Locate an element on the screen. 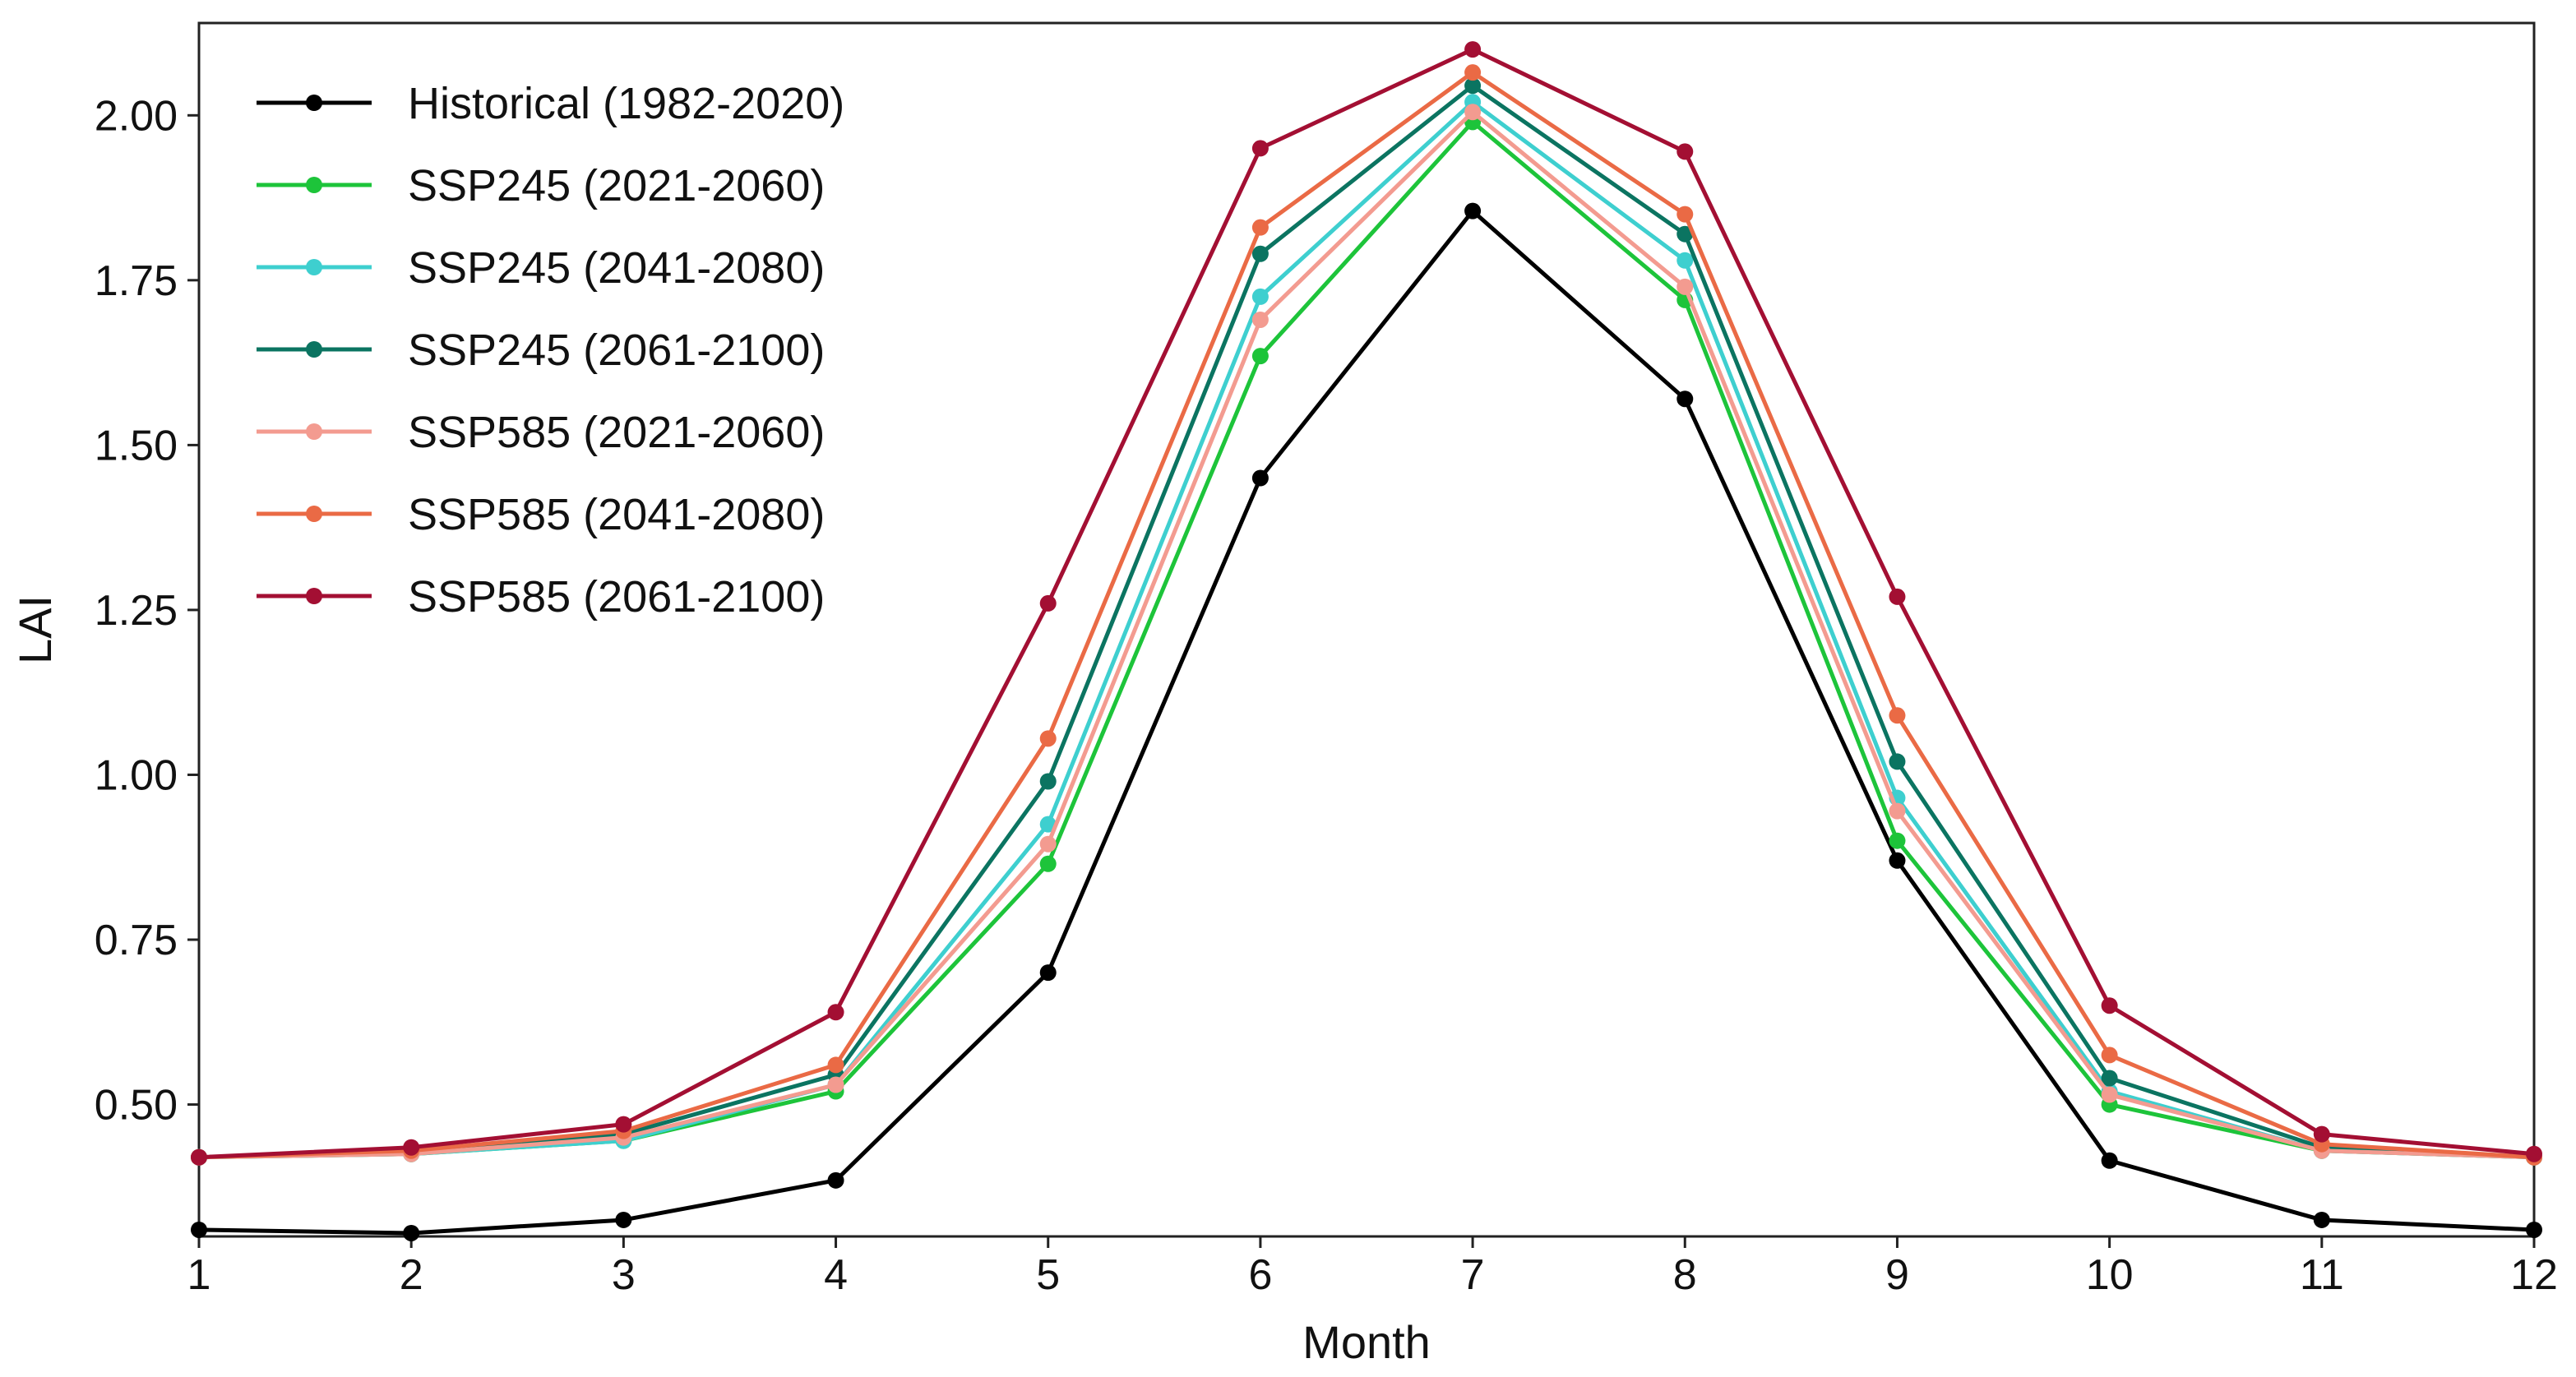  x-tick-label: 5 is located at coordinates (1048, 1275).